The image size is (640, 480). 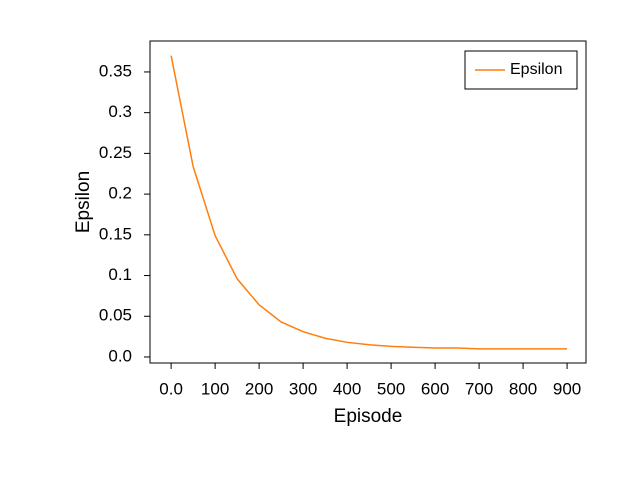 I want to click on x-tick-label: 500, so click(x=391, y=388).